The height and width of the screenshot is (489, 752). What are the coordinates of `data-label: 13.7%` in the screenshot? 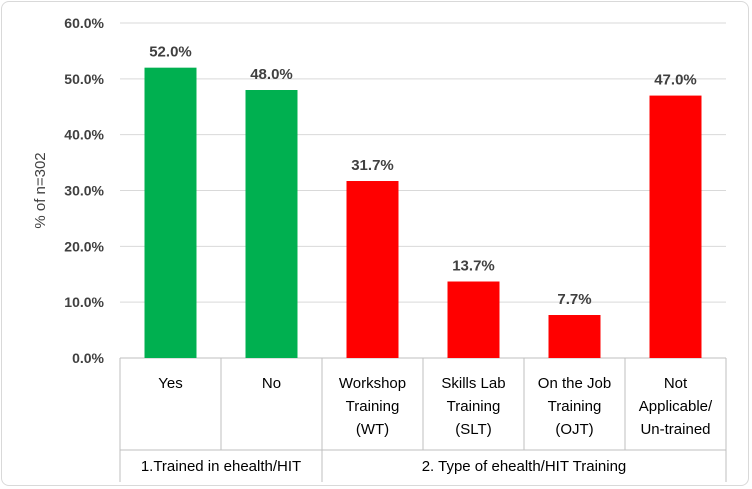 It's located at (473, 266).